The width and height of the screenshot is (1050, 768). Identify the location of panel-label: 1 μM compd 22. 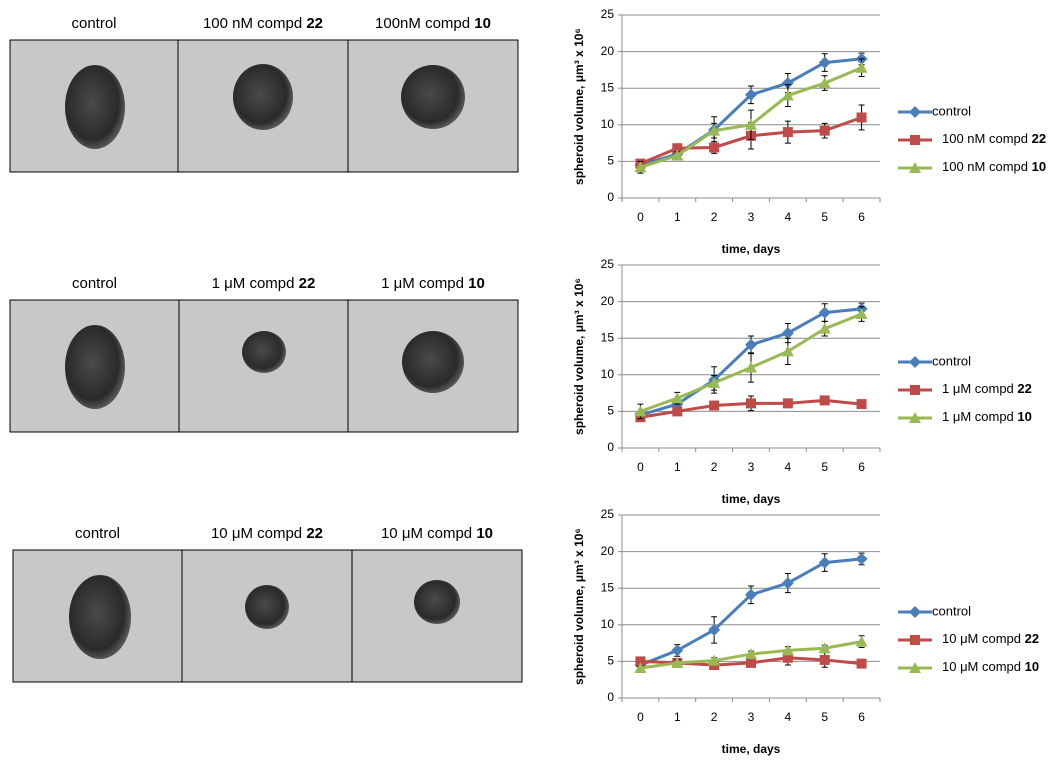
(264, 283).